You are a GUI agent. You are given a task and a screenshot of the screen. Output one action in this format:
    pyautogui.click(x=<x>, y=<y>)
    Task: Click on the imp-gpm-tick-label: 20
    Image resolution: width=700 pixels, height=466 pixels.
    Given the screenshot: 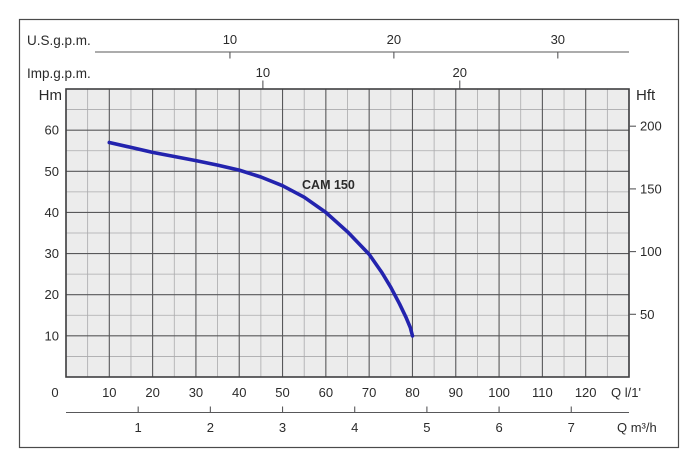 What is the action you would take?
    pyautogui.click(x=460, y=72)
    